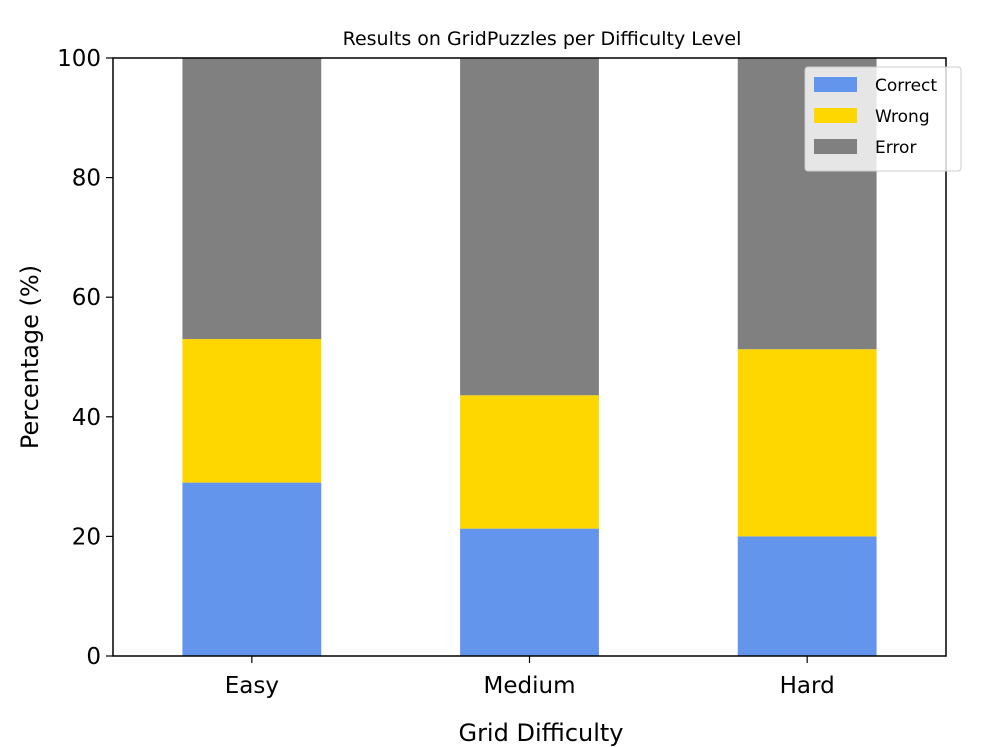 The width and height of the screenshot is (996, 747). Describe the element at coordinates (86, 179) in the screenshot. I see `y-tick-label: 80` at that location.